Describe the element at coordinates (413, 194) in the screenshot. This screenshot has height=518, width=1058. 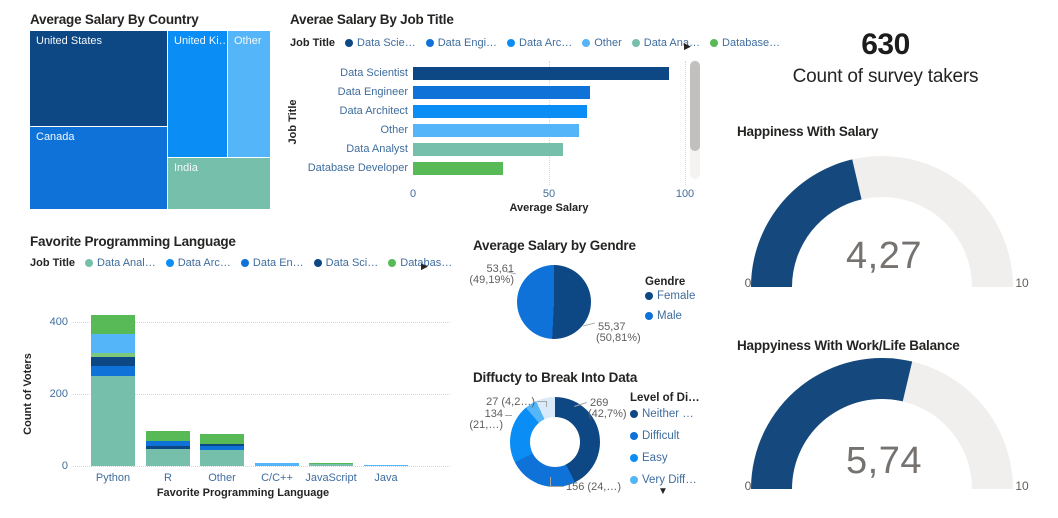
I see `x-tick: 0` at that location.